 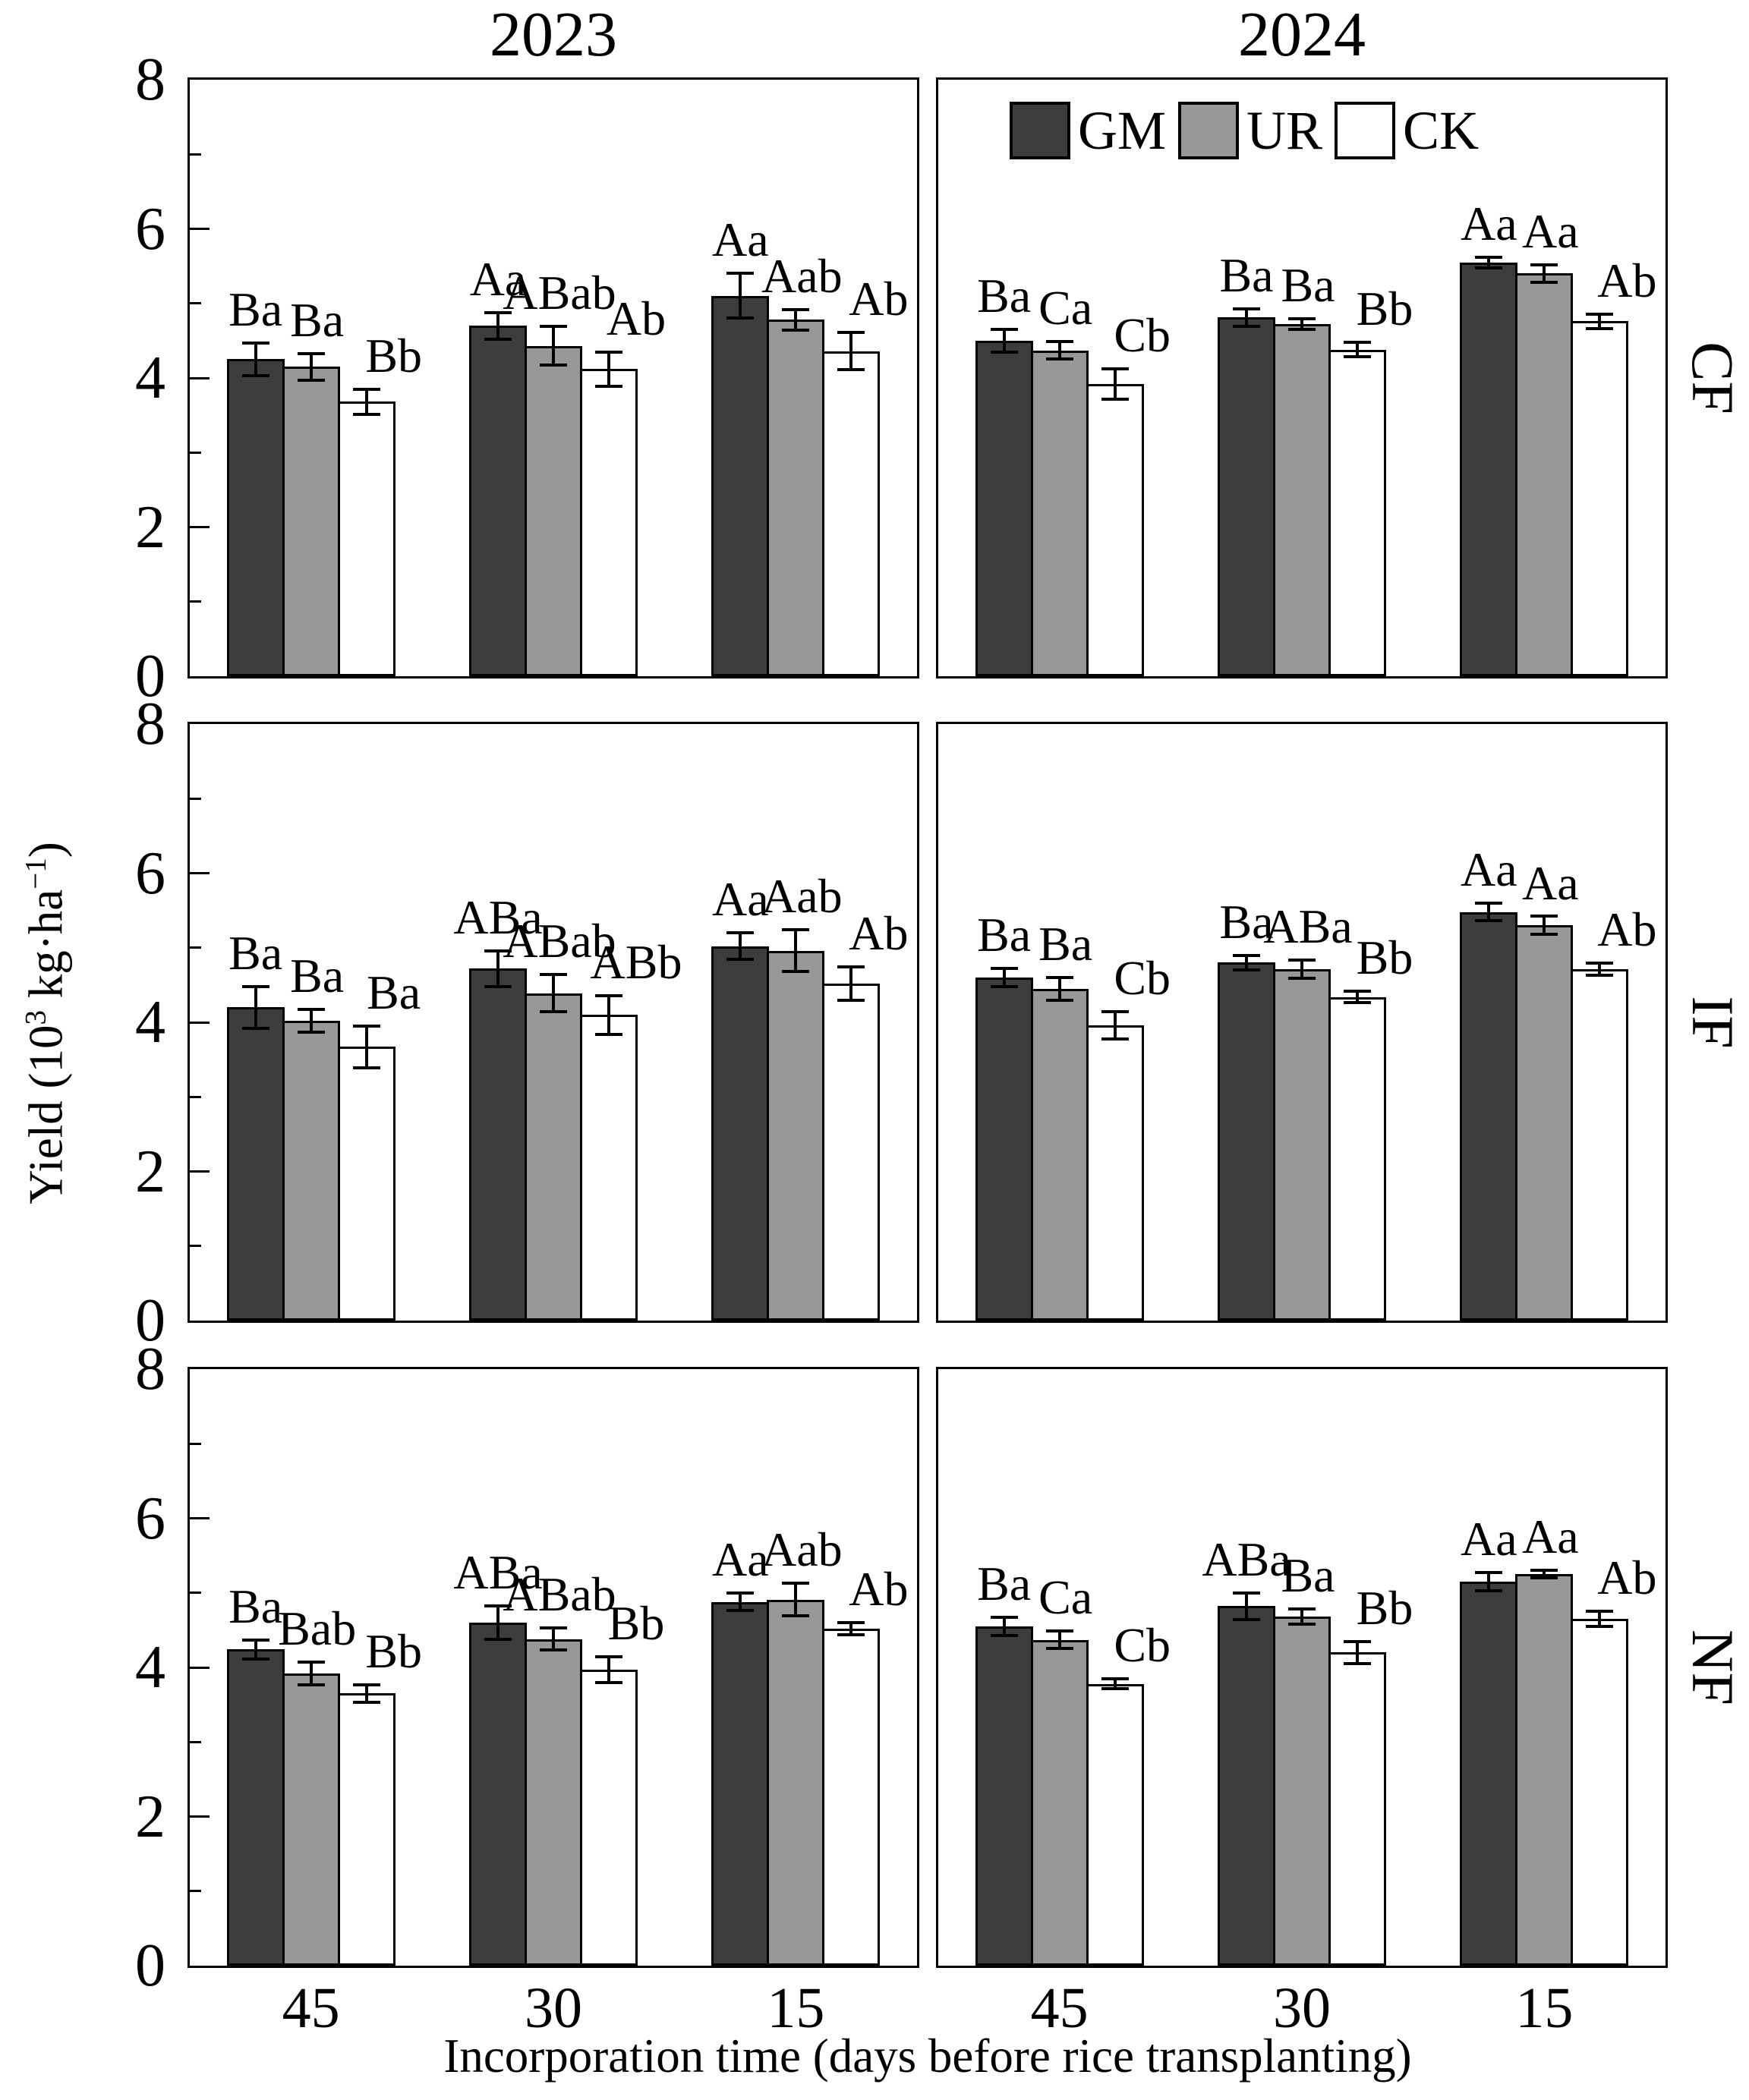 I want to click on y-tick-label: 6, so click(x=150, y=873).